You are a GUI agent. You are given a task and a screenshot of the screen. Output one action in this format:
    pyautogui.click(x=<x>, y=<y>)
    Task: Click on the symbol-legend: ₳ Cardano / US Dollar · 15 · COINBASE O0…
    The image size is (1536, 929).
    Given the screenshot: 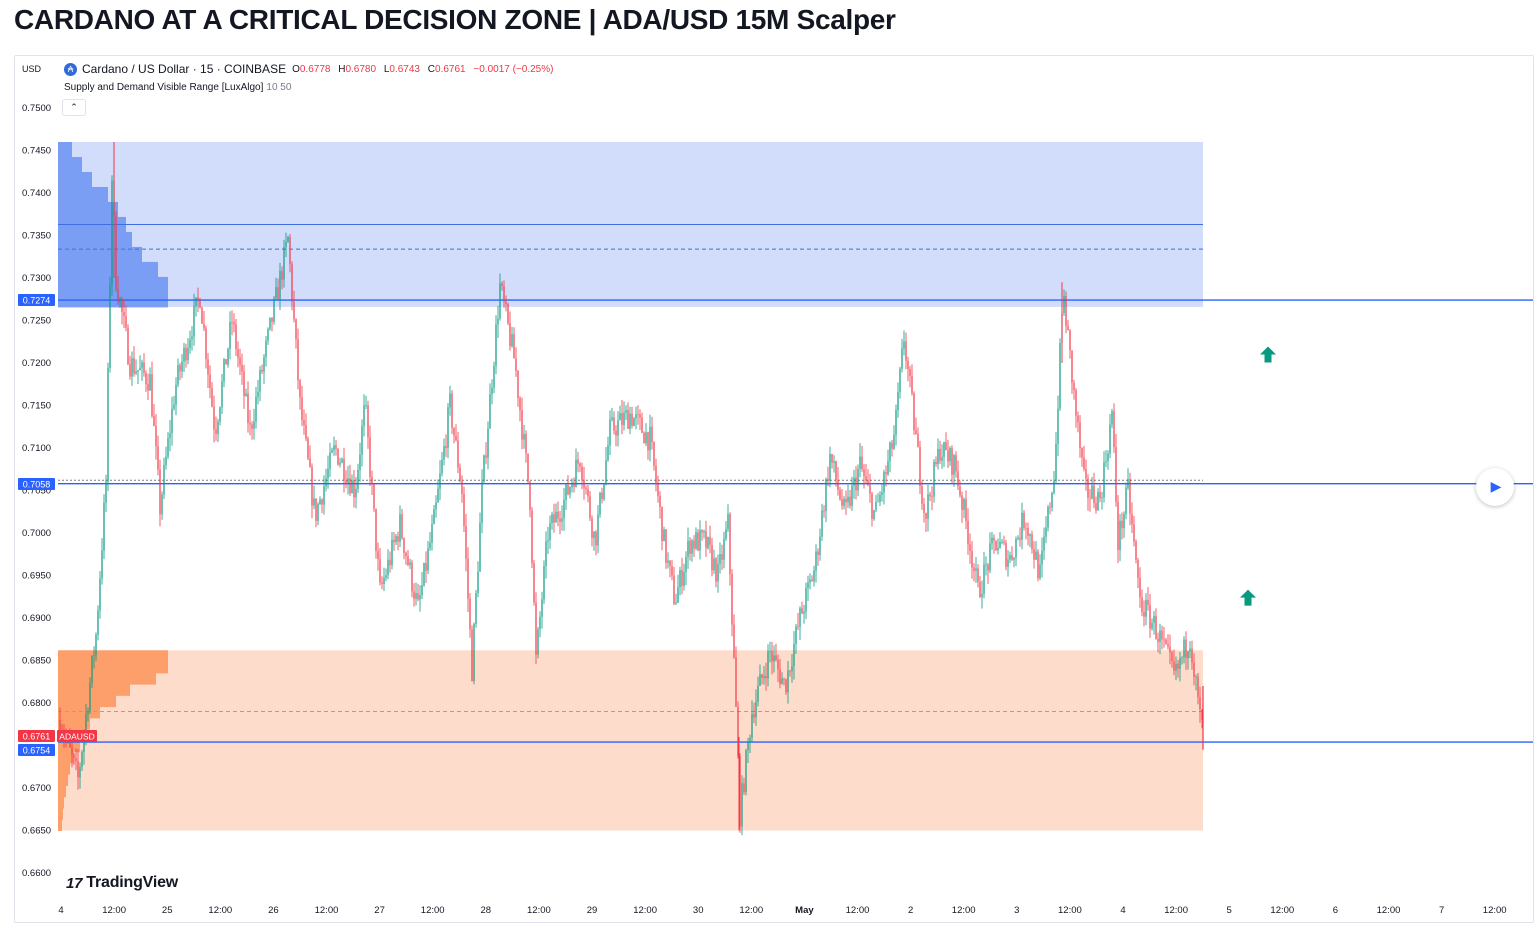 What is the action you would take?
    pyautogui.click(x=308, y=69)
    